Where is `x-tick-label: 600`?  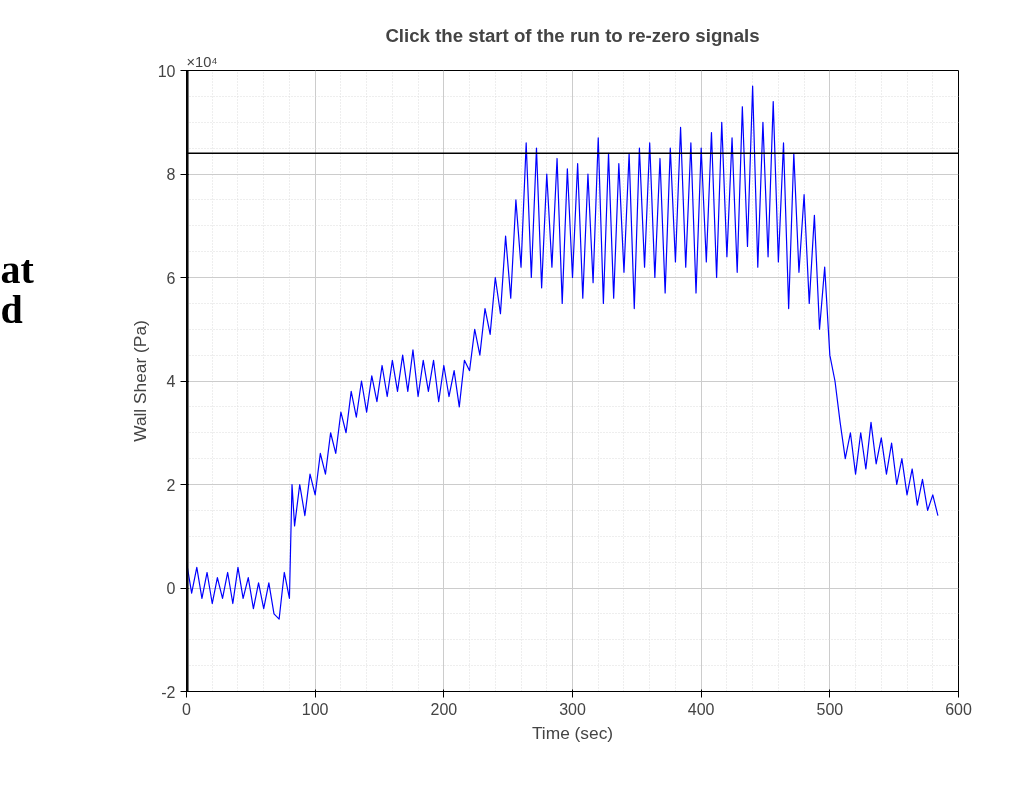
x-tick-label: 600 is located at coordinates (958, 709).